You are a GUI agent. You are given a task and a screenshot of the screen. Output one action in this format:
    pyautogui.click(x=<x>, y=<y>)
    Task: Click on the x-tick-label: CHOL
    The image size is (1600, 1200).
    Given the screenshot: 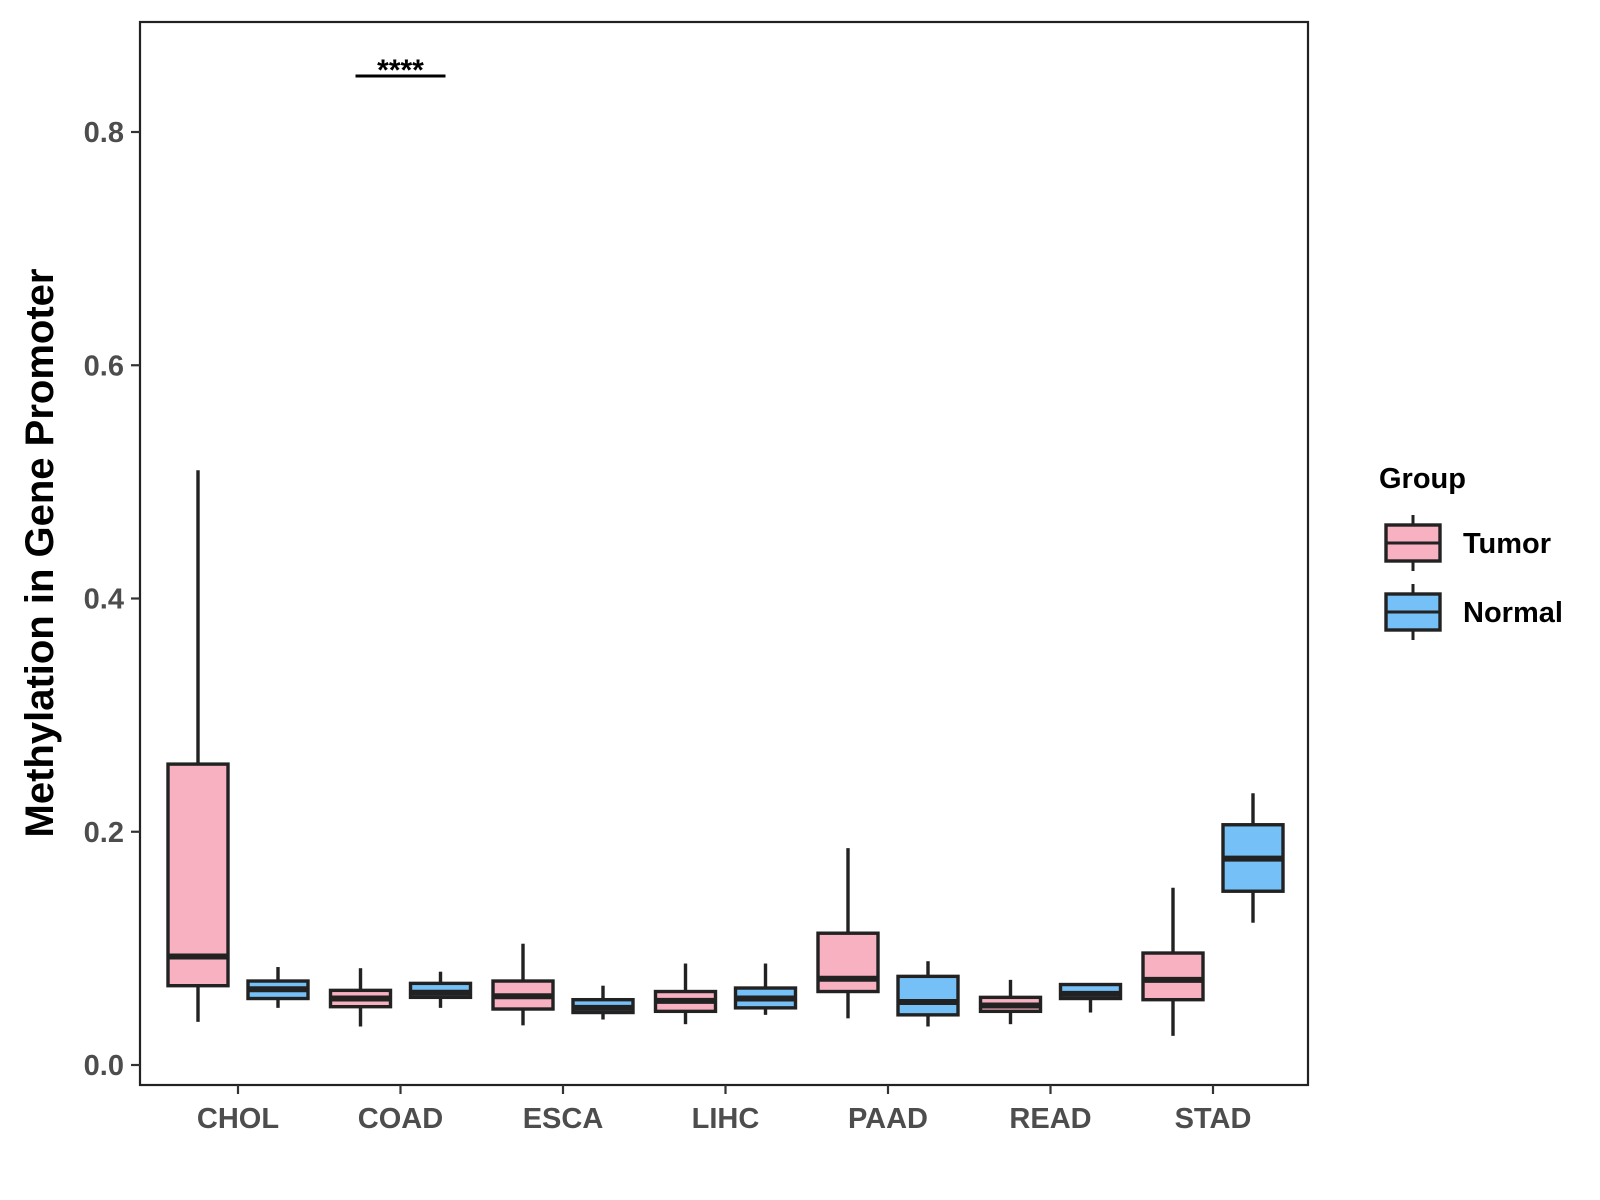 What is the action you would take?
    pyautogui.click(x=238, y=1119)
    